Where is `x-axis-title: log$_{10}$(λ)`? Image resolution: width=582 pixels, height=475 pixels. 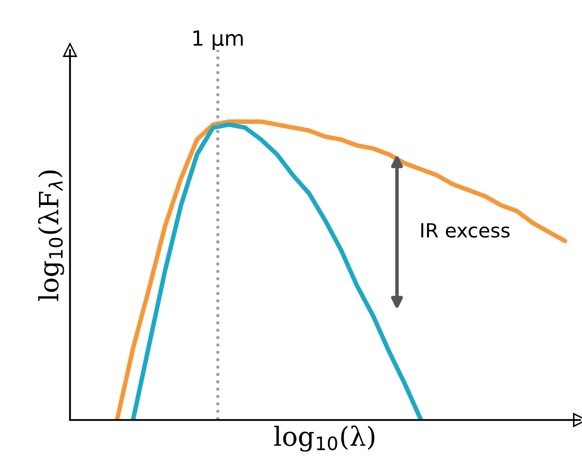
x-axis-title: log$_{10}$(λ) is located at coordinates (324, 439).